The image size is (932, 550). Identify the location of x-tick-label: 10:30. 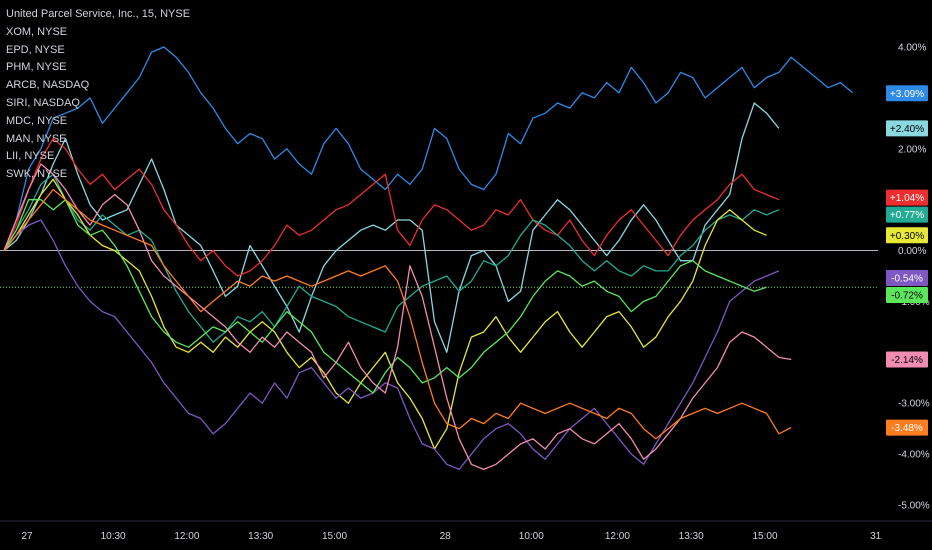
(113, 536).